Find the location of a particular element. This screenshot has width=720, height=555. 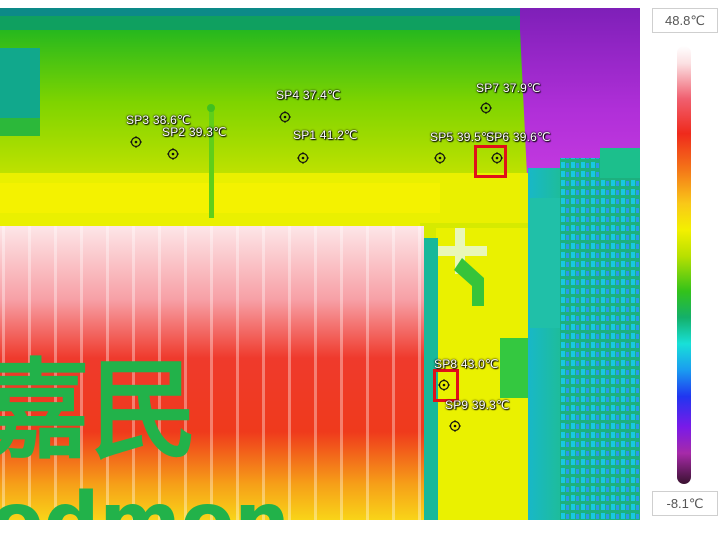

spot-highlight-sp6 is located at coordinates (490, 161).